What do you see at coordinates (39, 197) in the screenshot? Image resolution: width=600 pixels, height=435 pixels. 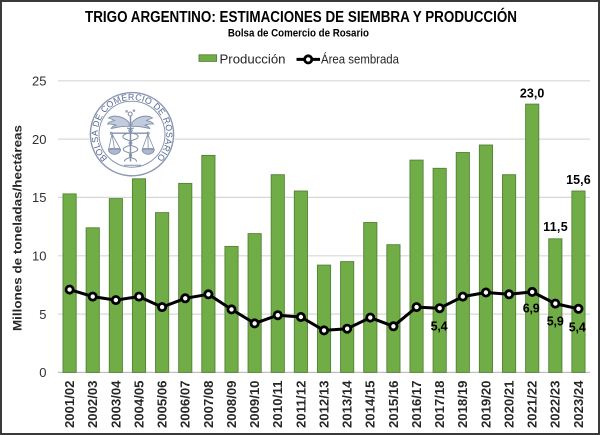 I see `svg-text: 15` at bounding box center [39, 197].